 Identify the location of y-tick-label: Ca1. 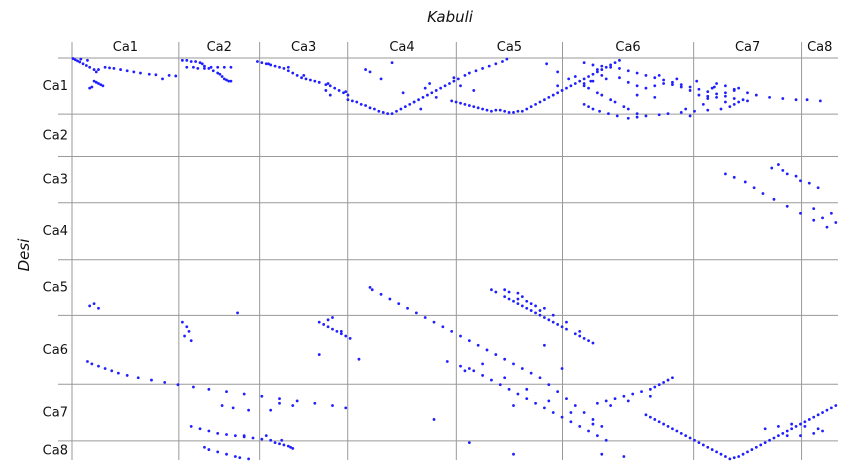
(55, 86).